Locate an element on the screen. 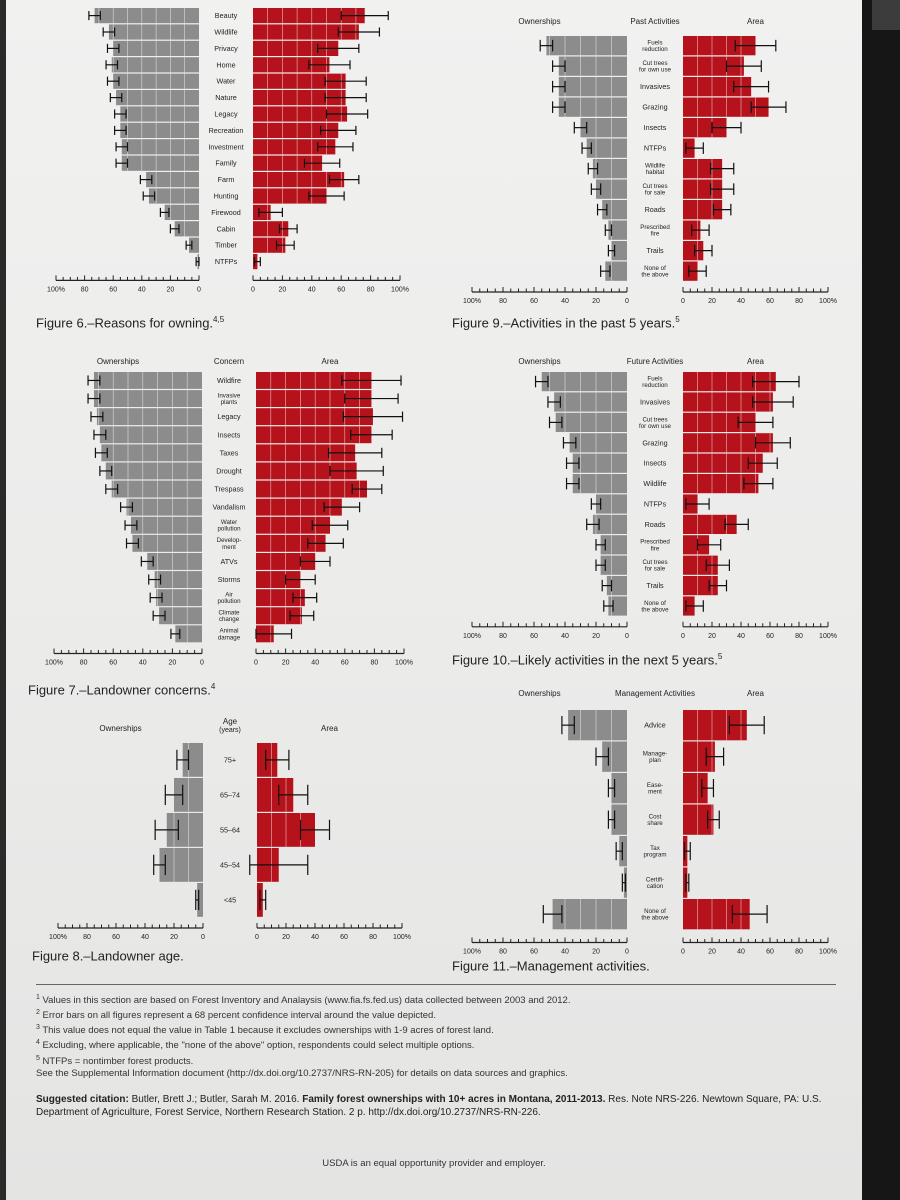 This screenshot has height=1200, width=900. category-label: for own use is located at coordinates (655, 426).